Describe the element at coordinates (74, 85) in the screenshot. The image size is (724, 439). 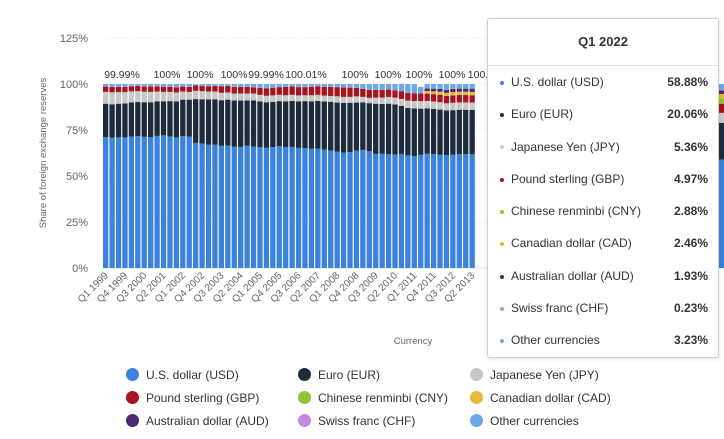
I see `y-tick-label: 100%` at that location.